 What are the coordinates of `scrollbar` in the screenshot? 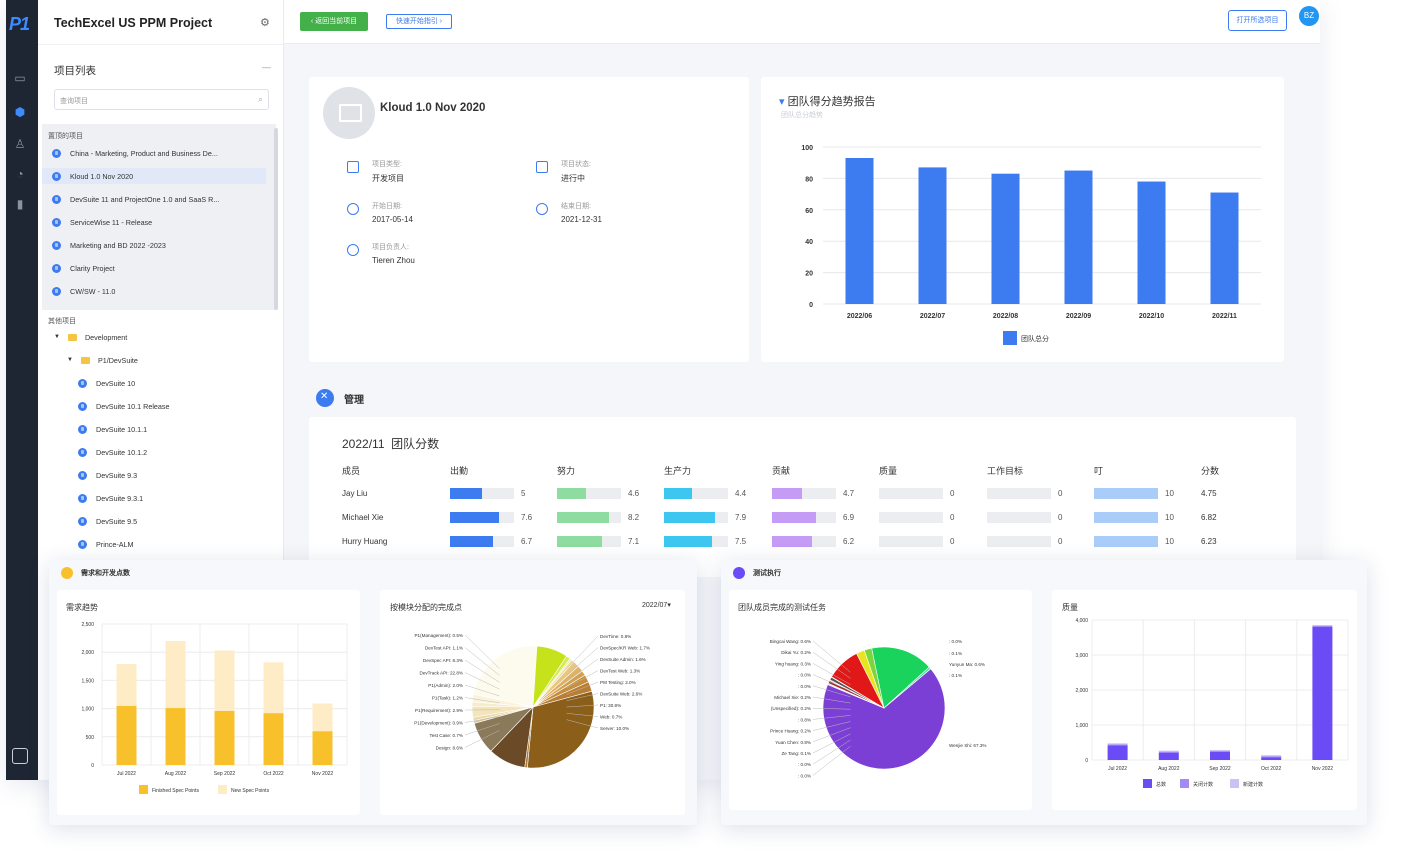 It's located at (276, 219).